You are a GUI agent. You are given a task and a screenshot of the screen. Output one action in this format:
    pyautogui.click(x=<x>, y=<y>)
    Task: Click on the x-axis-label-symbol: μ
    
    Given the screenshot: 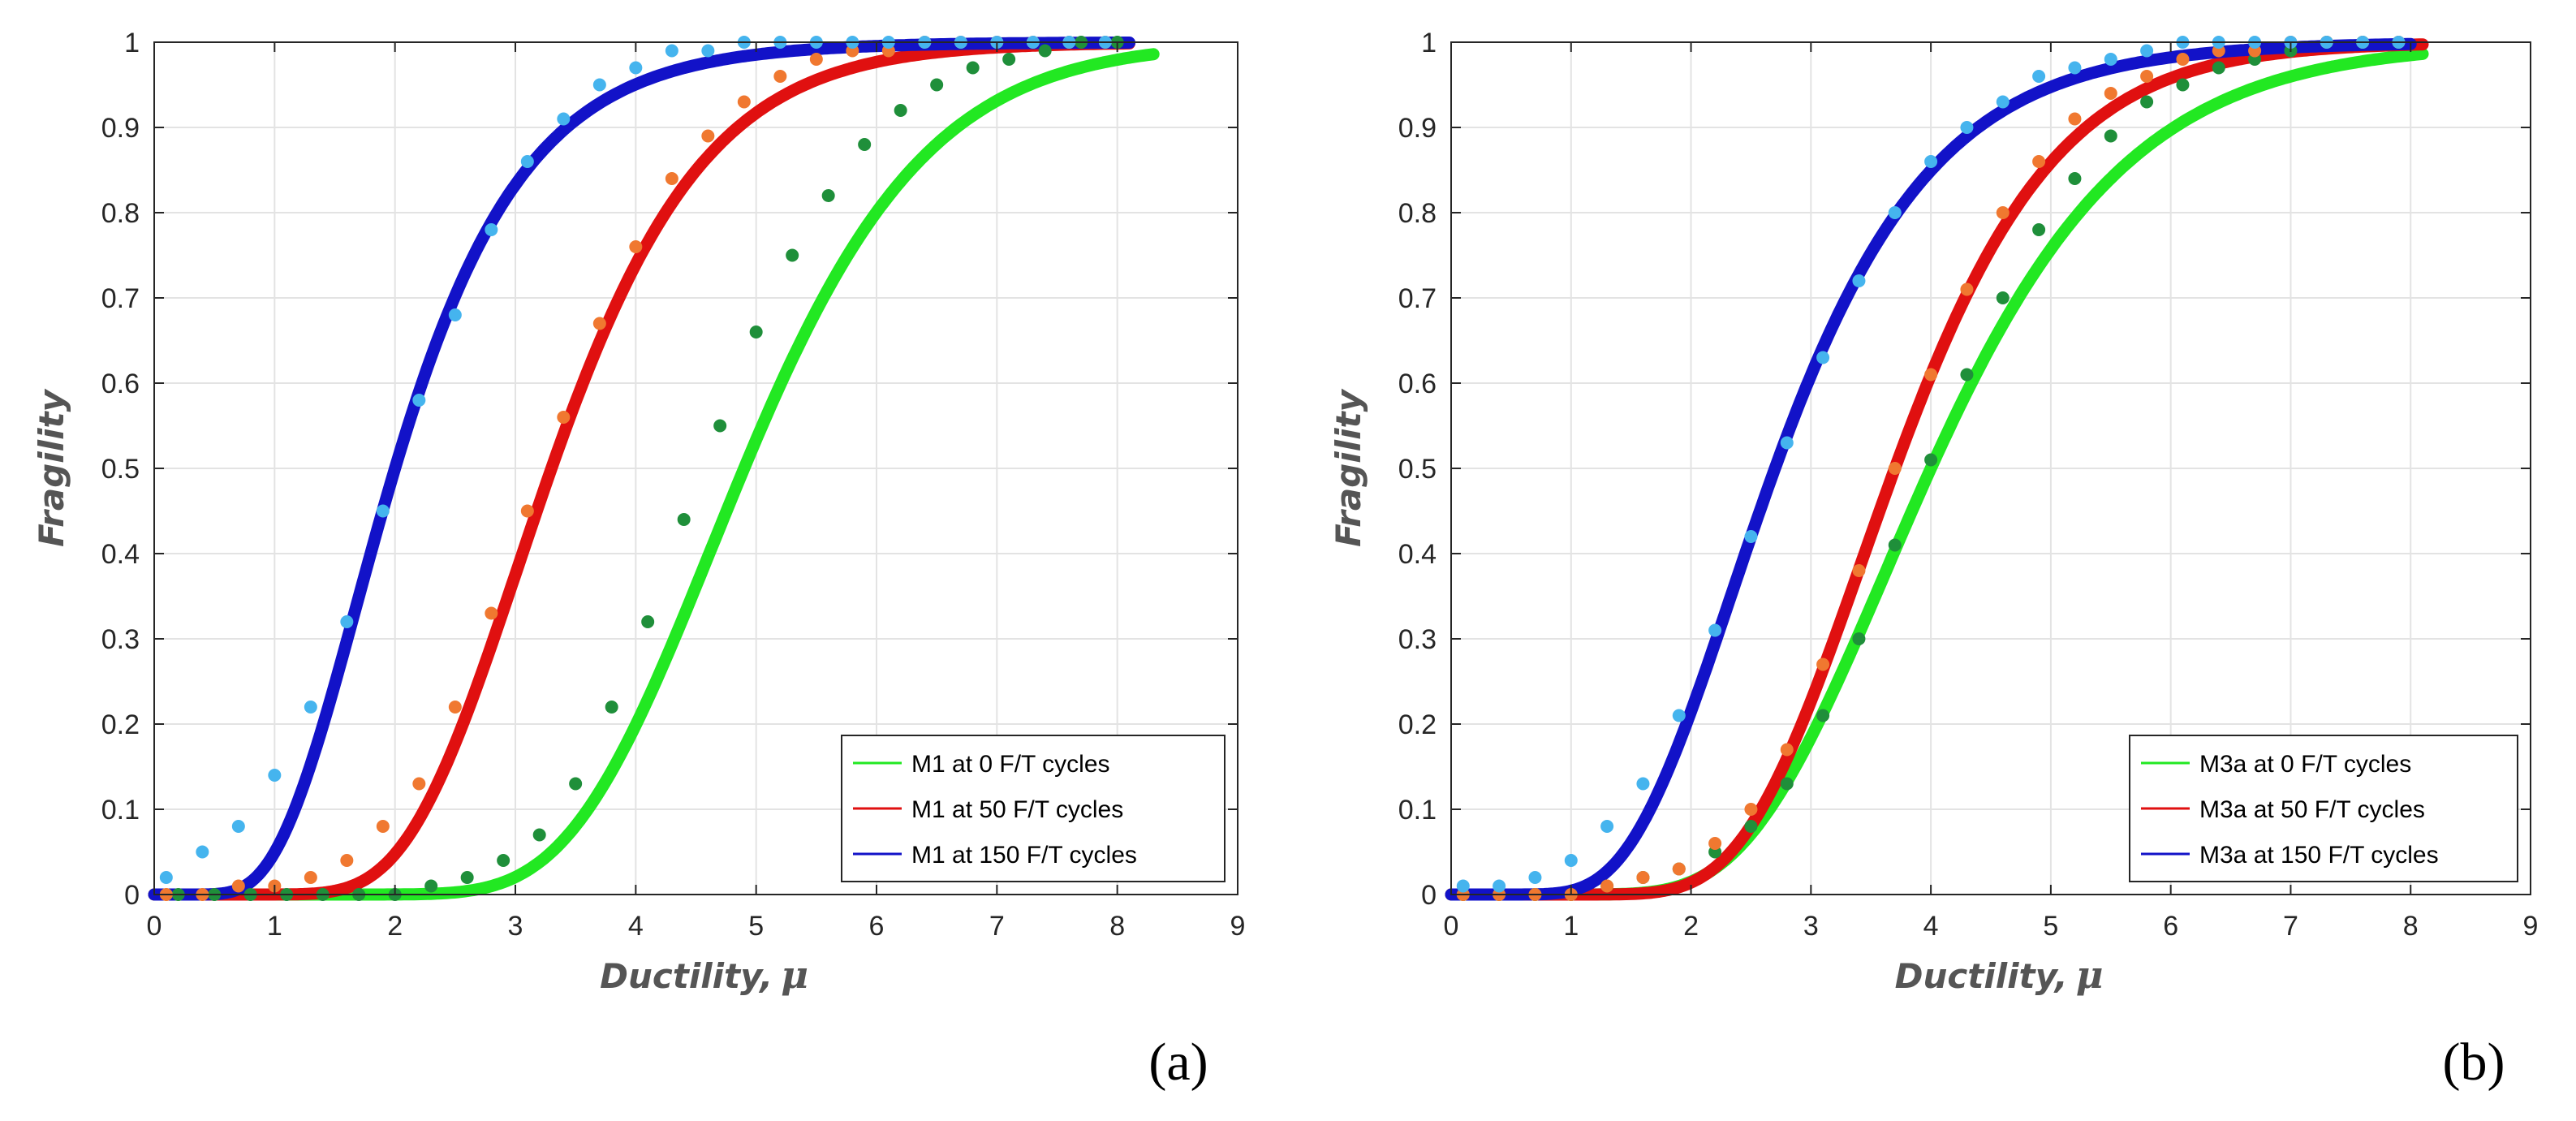 What is the action you would take?
    pyautogui.click(x=2090, y=975)
    